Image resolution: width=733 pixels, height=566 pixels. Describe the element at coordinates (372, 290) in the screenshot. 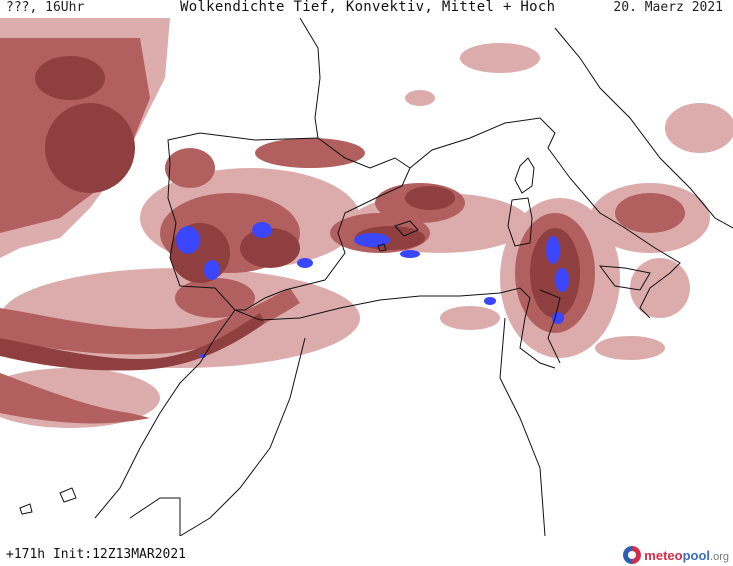

I see `convective-cells` at that location.